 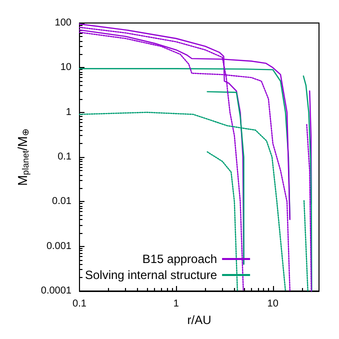 I want to click on x-axis-title: r/AU, so click(x=199, y=319).